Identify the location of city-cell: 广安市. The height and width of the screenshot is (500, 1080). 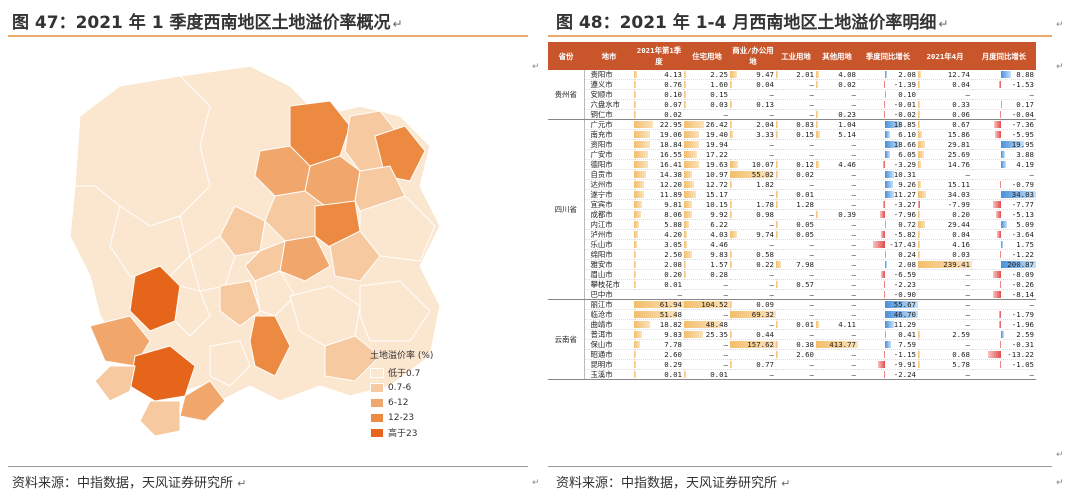
(609, 154).